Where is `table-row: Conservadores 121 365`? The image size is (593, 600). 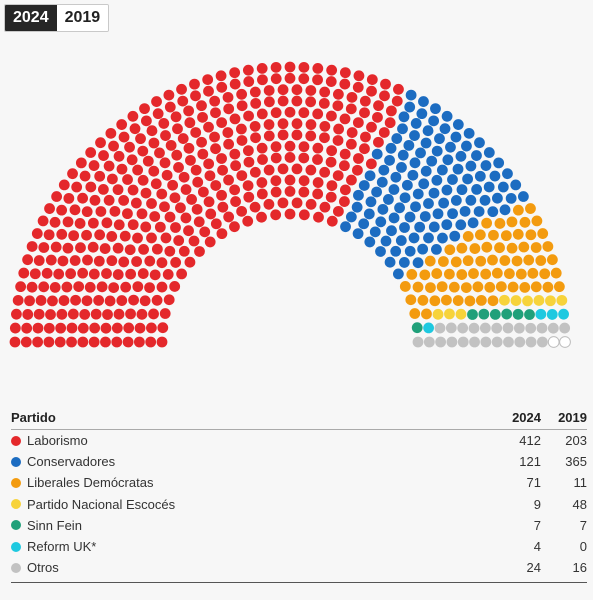 table-row: Conservadores 121 365 is located at coordinates (299, 461).